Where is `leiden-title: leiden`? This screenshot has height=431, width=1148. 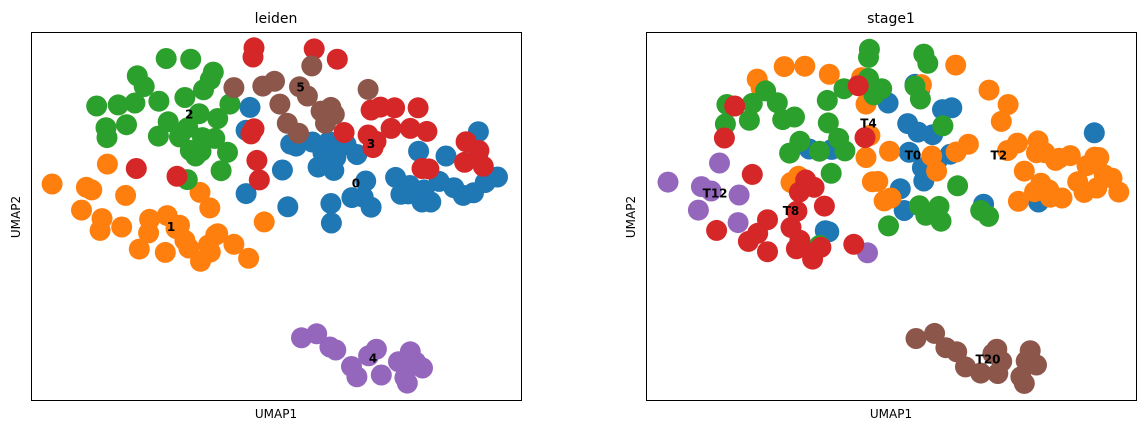
leiden-title: leiden is located at coordinates (276, 19).